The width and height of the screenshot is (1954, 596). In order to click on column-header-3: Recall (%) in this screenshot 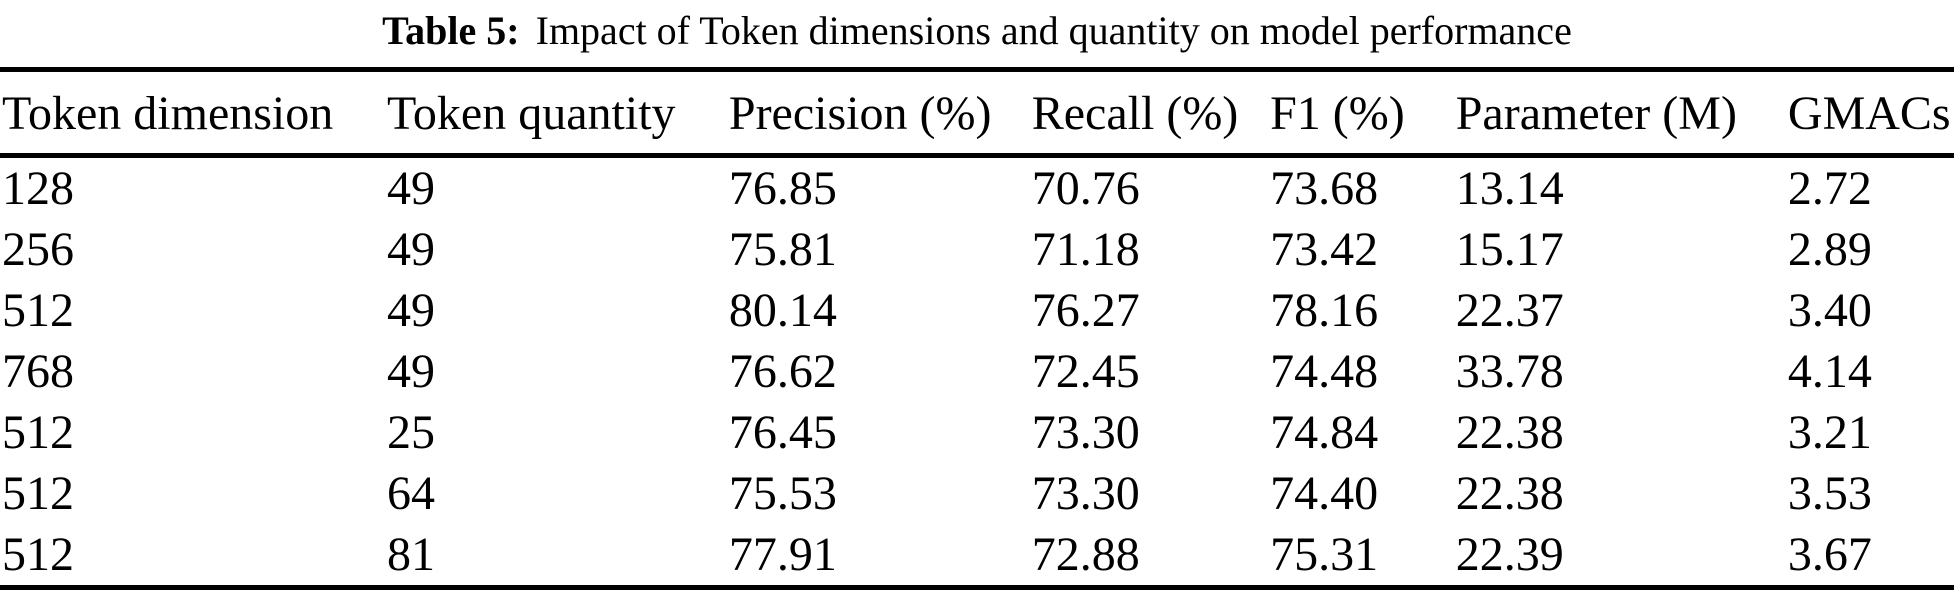, I will do `click(1149, 113)`.